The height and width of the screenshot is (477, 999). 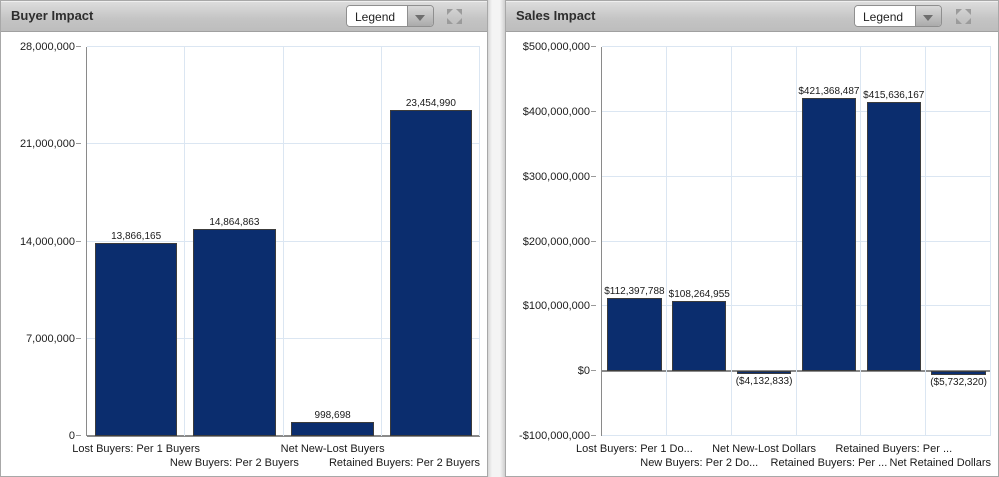 I want to click on panel-header: Sales Impact Legend, so click(x=752, y=16).